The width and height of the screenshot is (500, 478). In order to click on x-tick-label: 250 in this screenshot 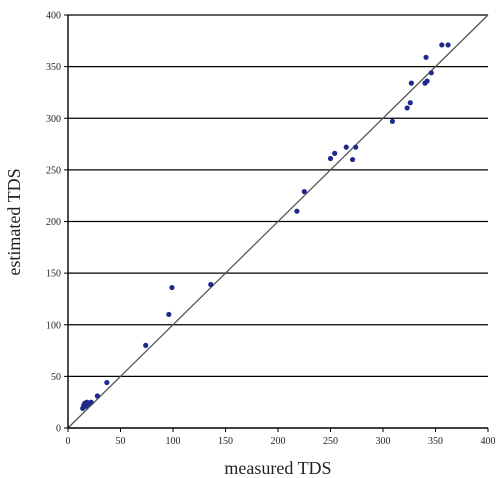, I will do `click(330, 441)`.